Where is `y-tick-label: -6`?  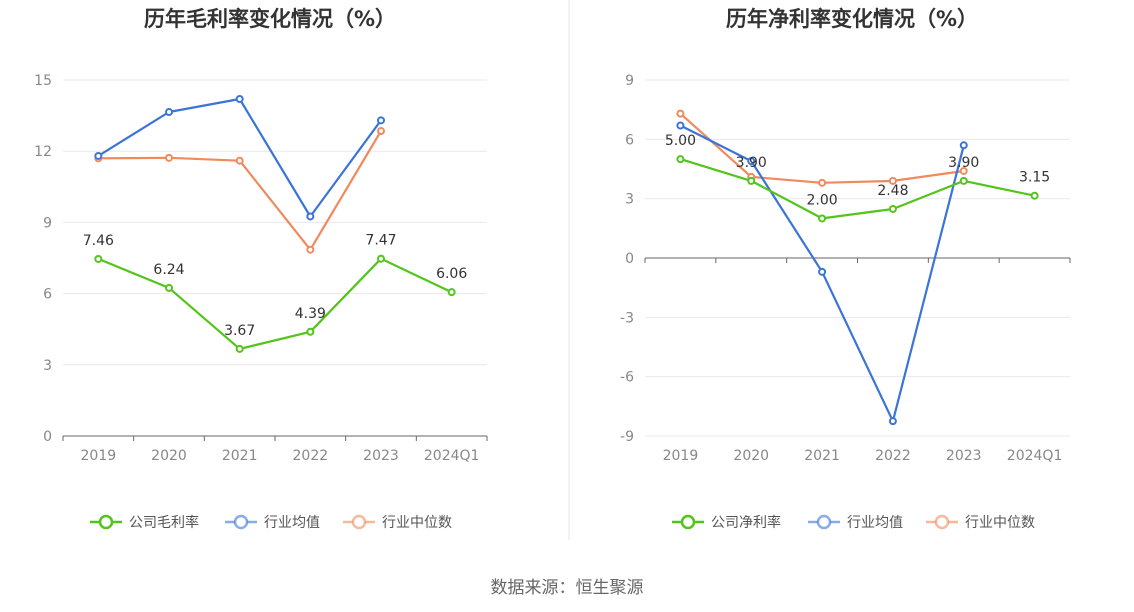
y-tick-label: -6 is located at coordinates (627, 378).